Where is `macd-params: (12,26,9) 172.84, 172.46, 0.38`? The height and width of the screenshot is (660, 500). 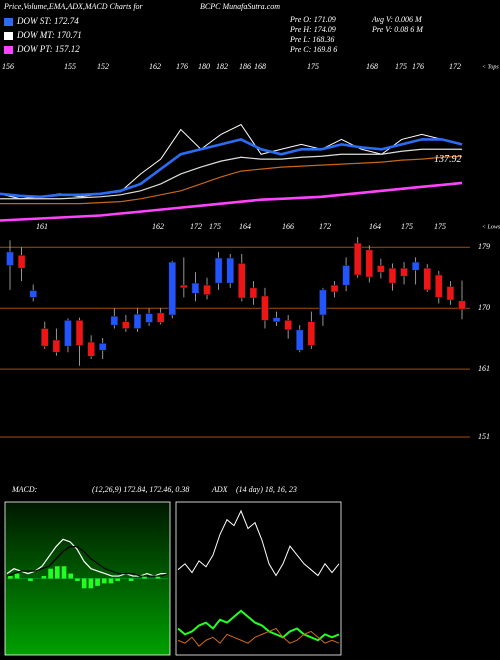 macd-params: (12,26,9) 172.84, 172.46, 0.38 is located at coordinates (140, 489).